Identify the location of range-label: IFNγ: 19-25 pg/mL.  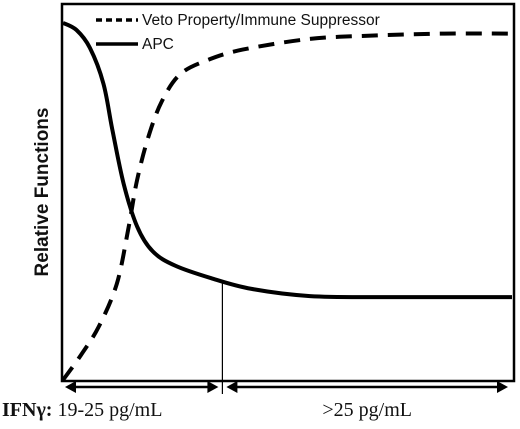
(82, 410).